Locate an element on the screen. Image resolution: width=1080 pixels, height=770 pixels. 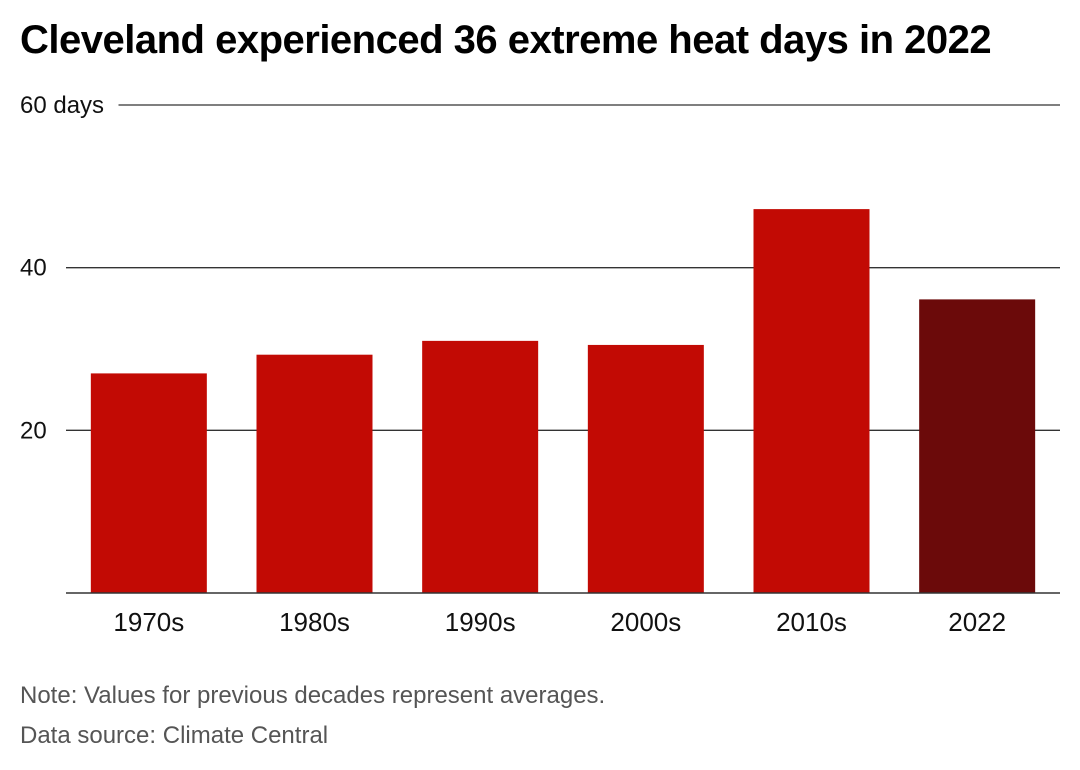
y-tick-label: 40 is located at coordinates (33, 268).